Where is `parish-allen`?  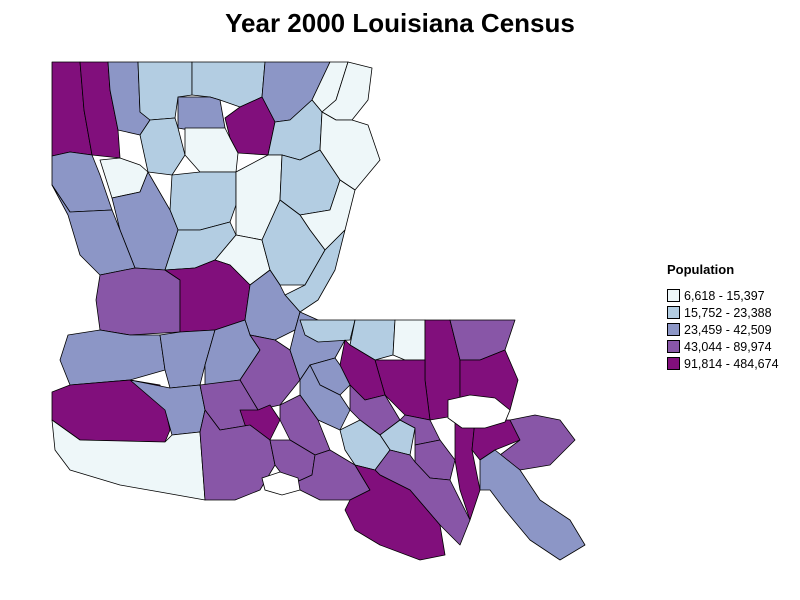
parish-allen is located at coordinates (187, 359).